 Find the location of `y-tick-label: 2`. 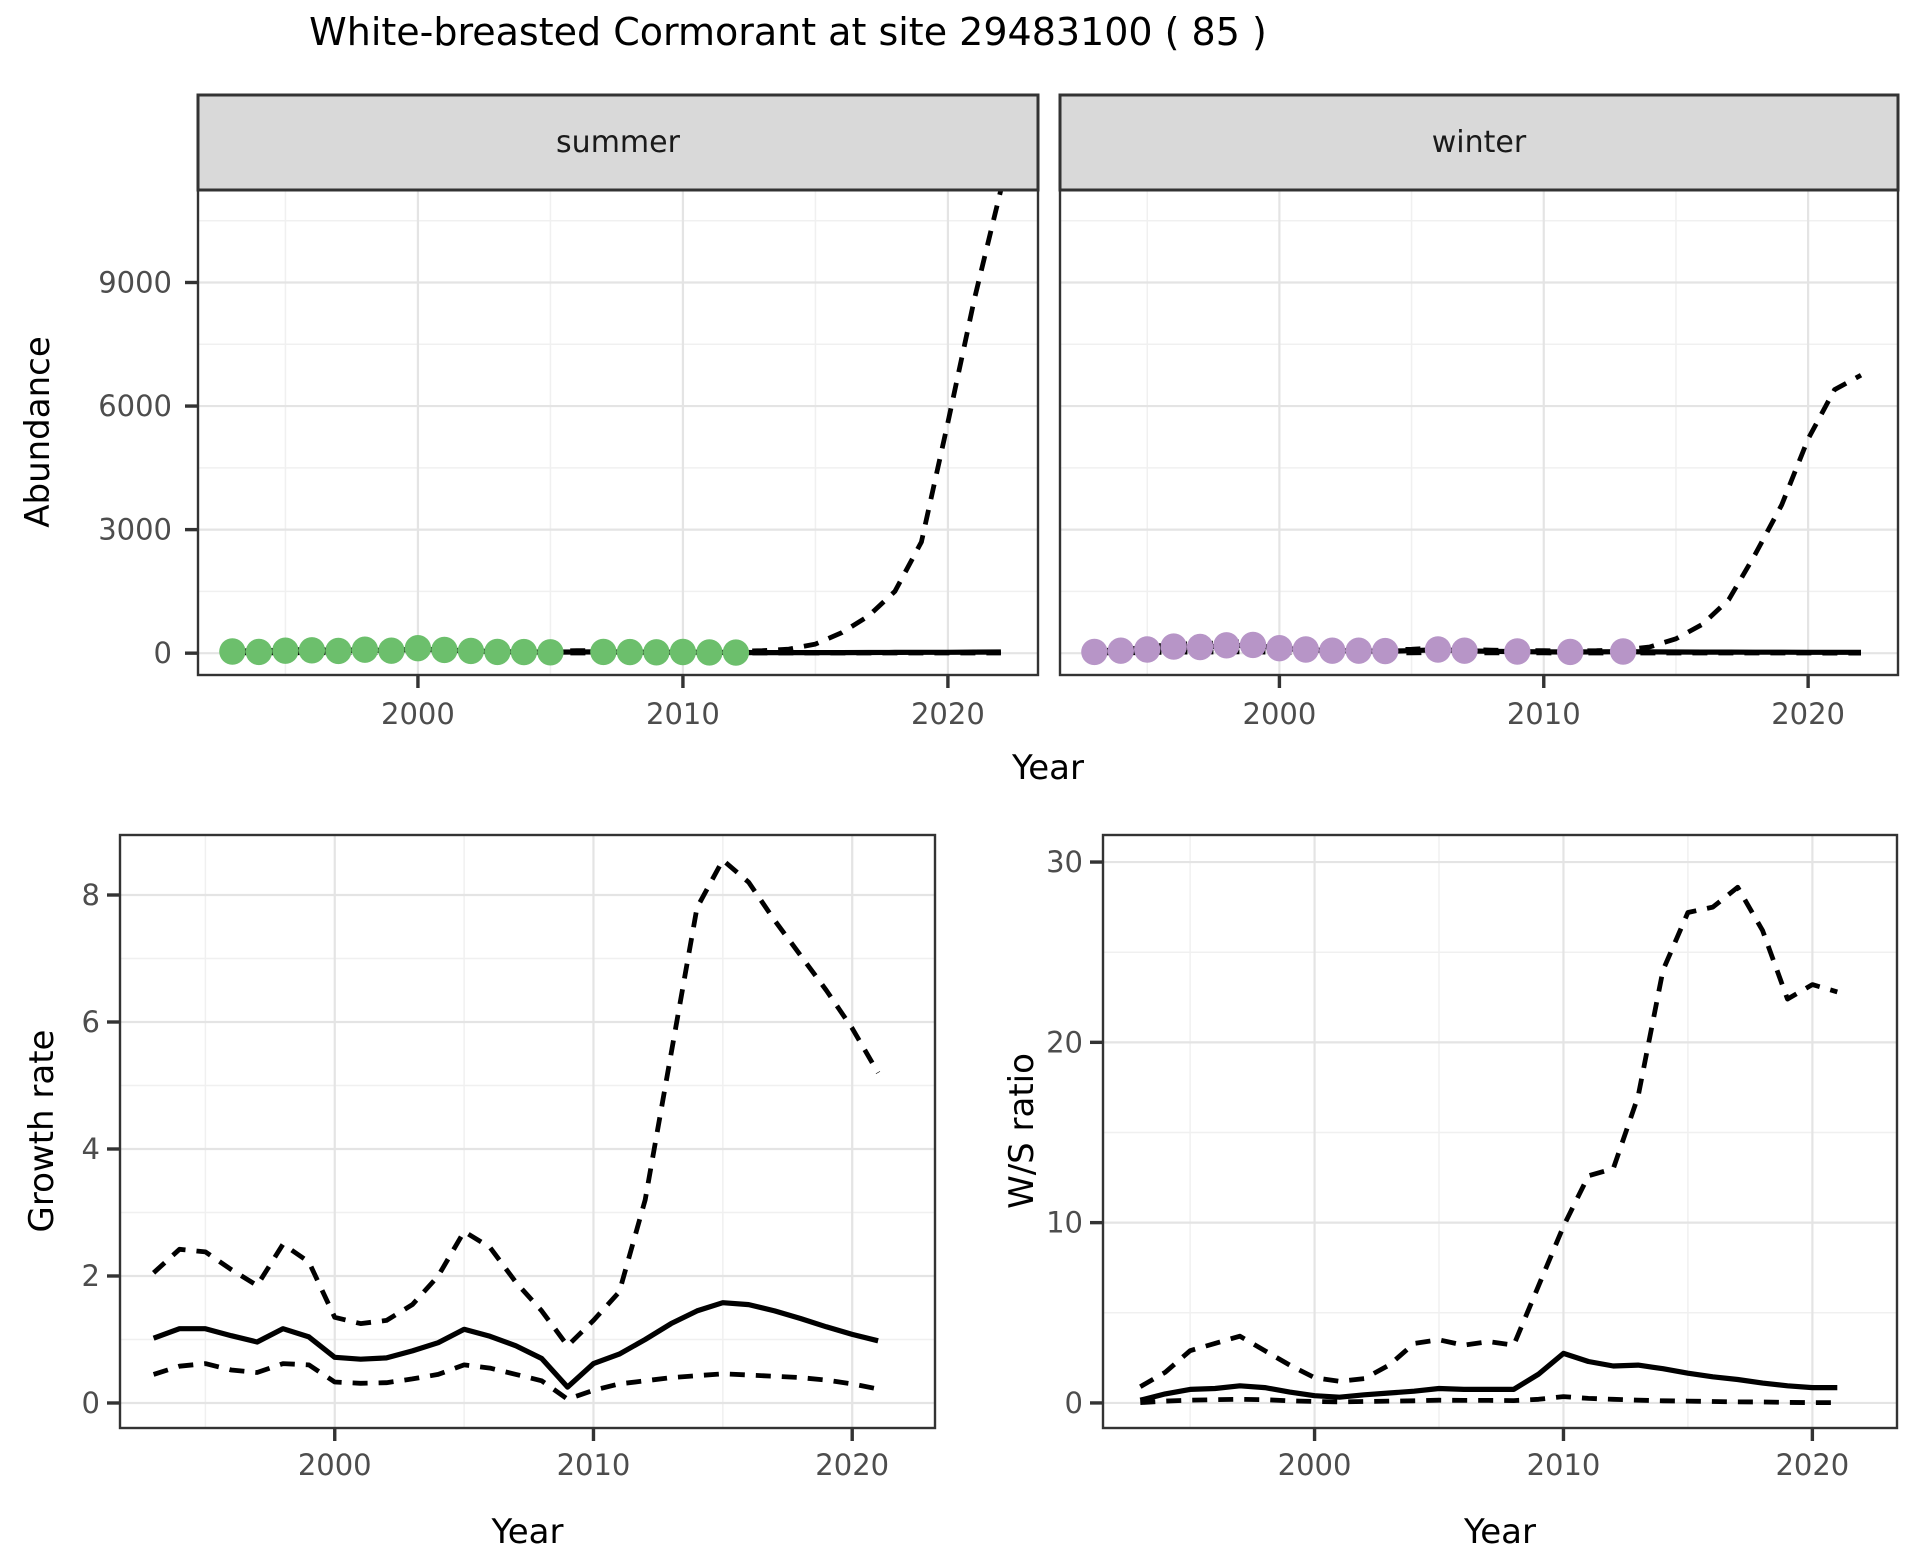

y-tick-label: 2 is located at coordinates (91, 1276).